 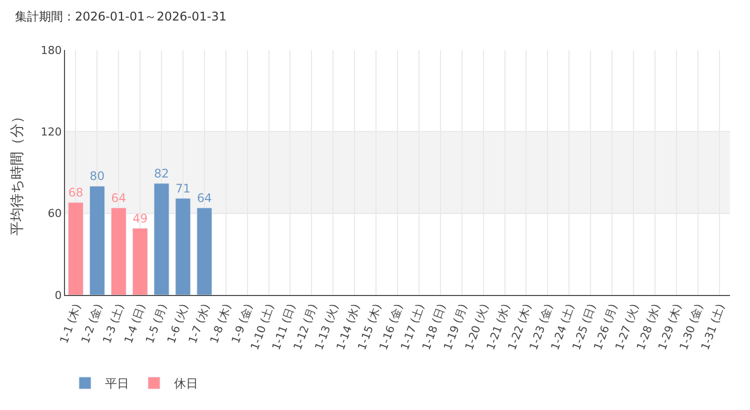 What do you see at coordinates (117, 383) in the screenshot?
I see `legend-label: 平日` at bounding box center [117, 383].